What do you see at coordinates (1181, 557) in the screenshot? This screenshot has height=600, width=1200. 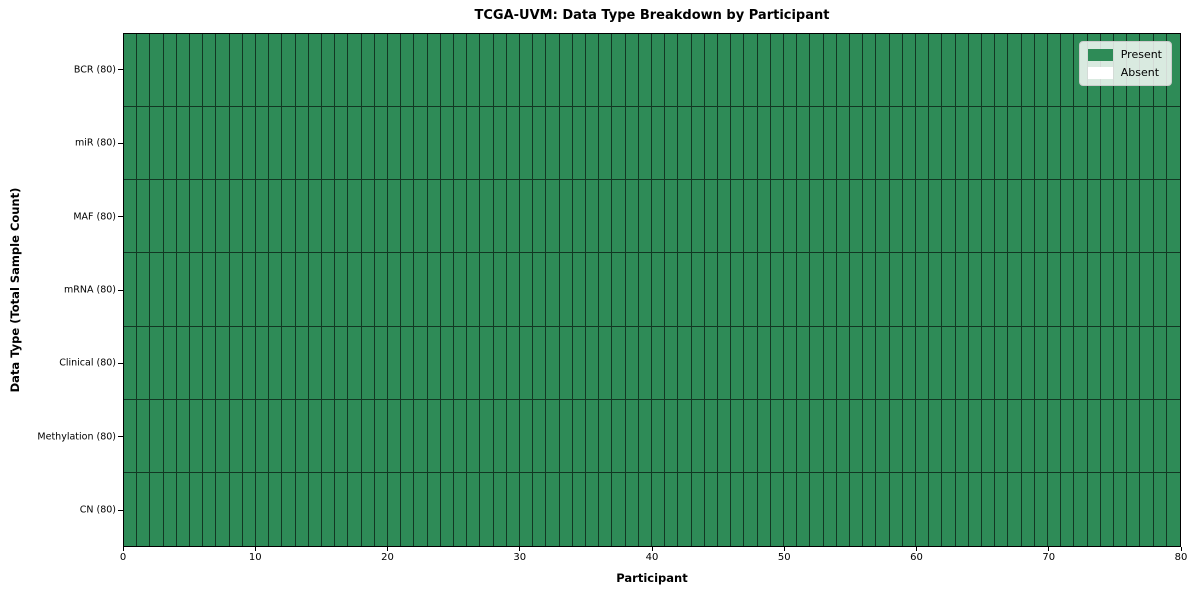 I see `x-tick-label: 80` at bounding box center [1181, 557].